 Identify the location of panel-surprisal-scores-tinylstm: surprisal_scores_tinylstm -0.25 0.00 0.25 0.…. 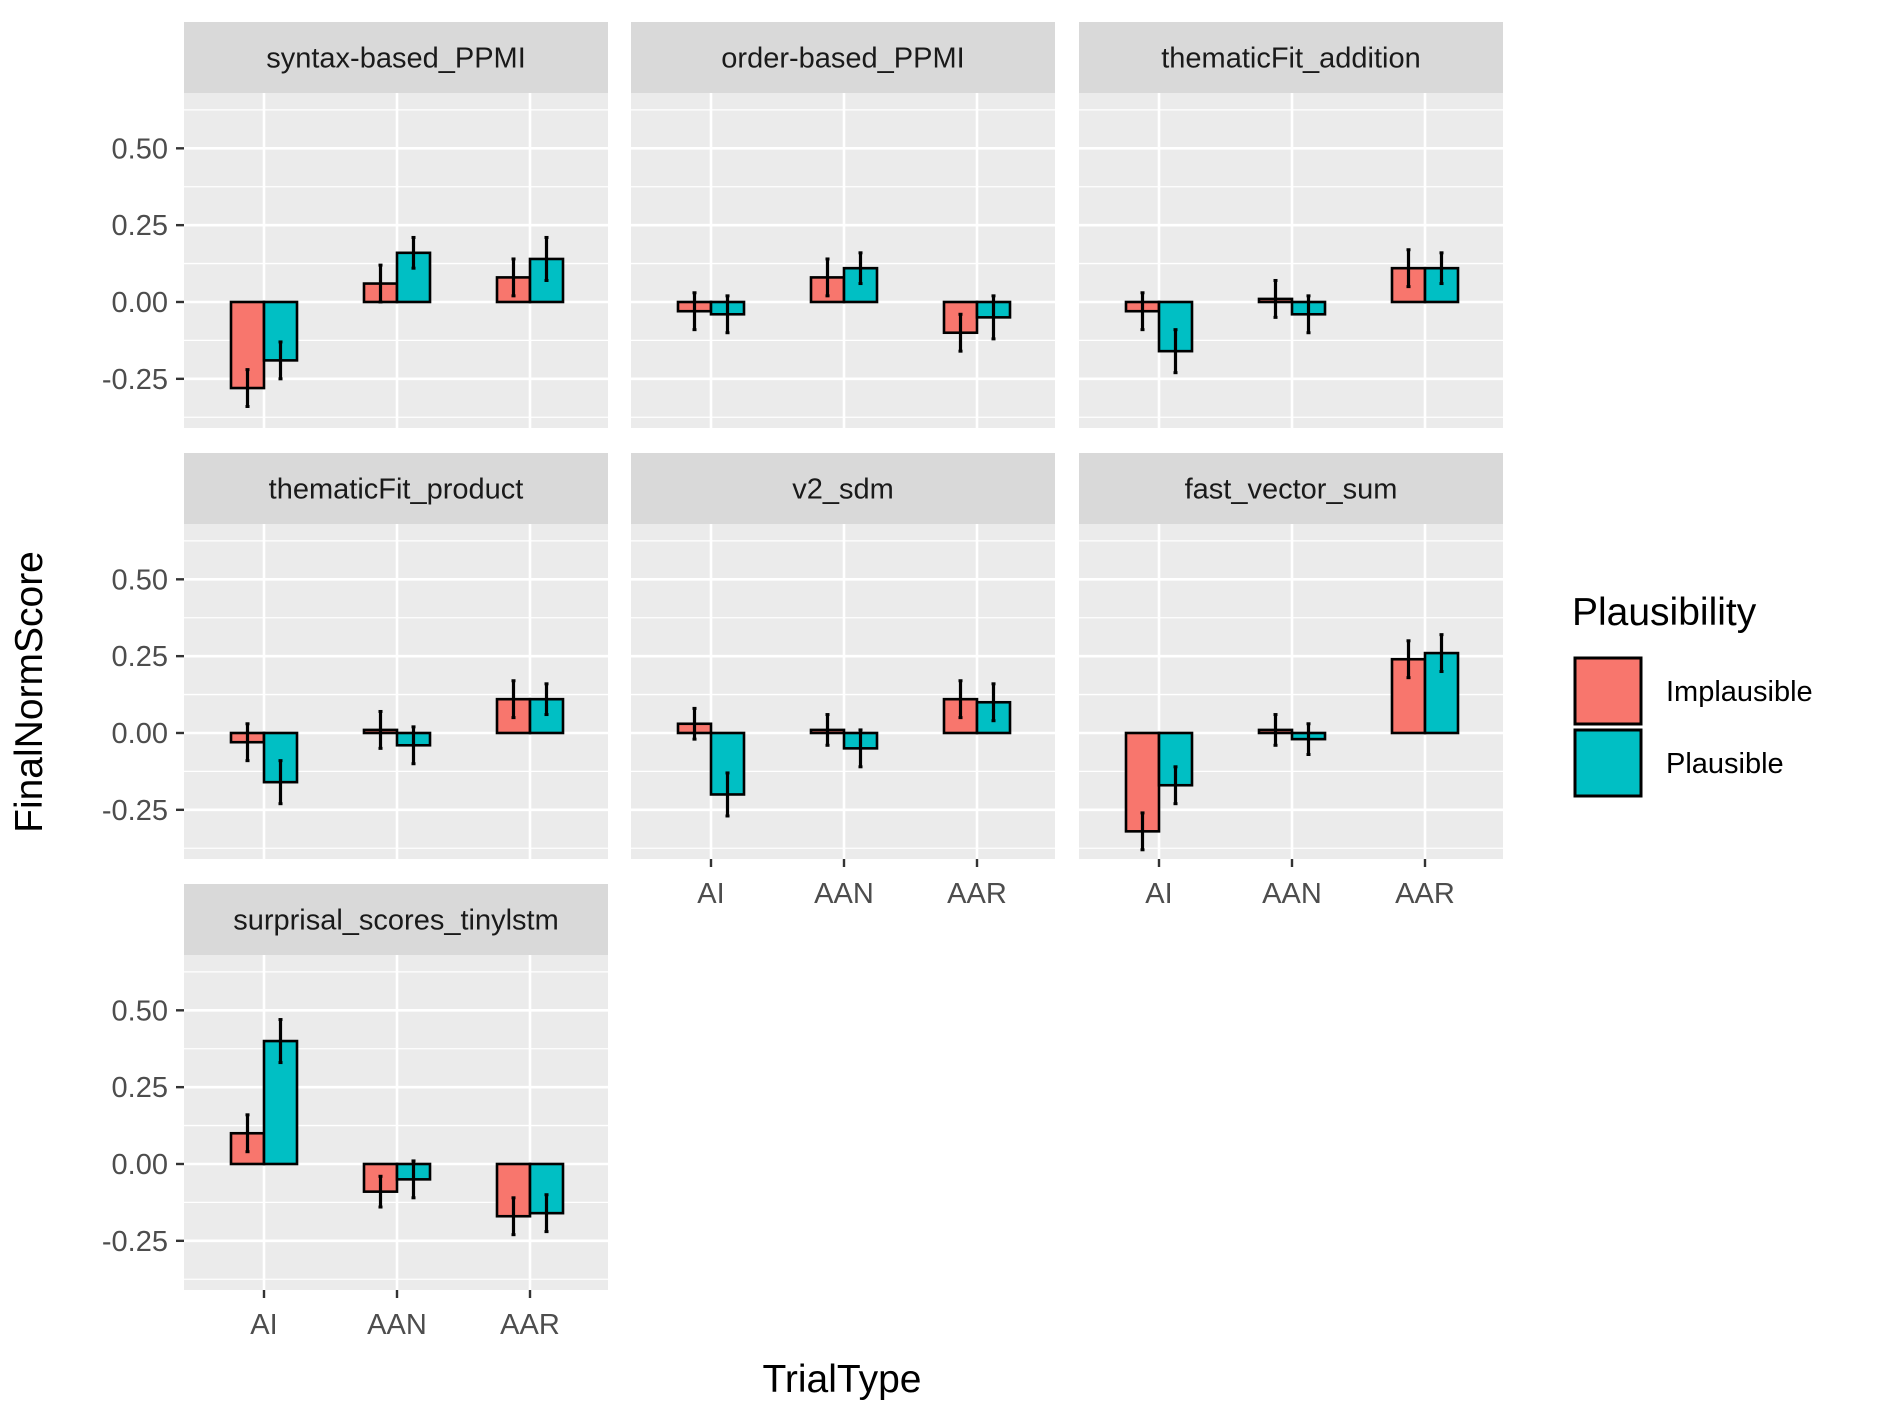
(355, 1112).